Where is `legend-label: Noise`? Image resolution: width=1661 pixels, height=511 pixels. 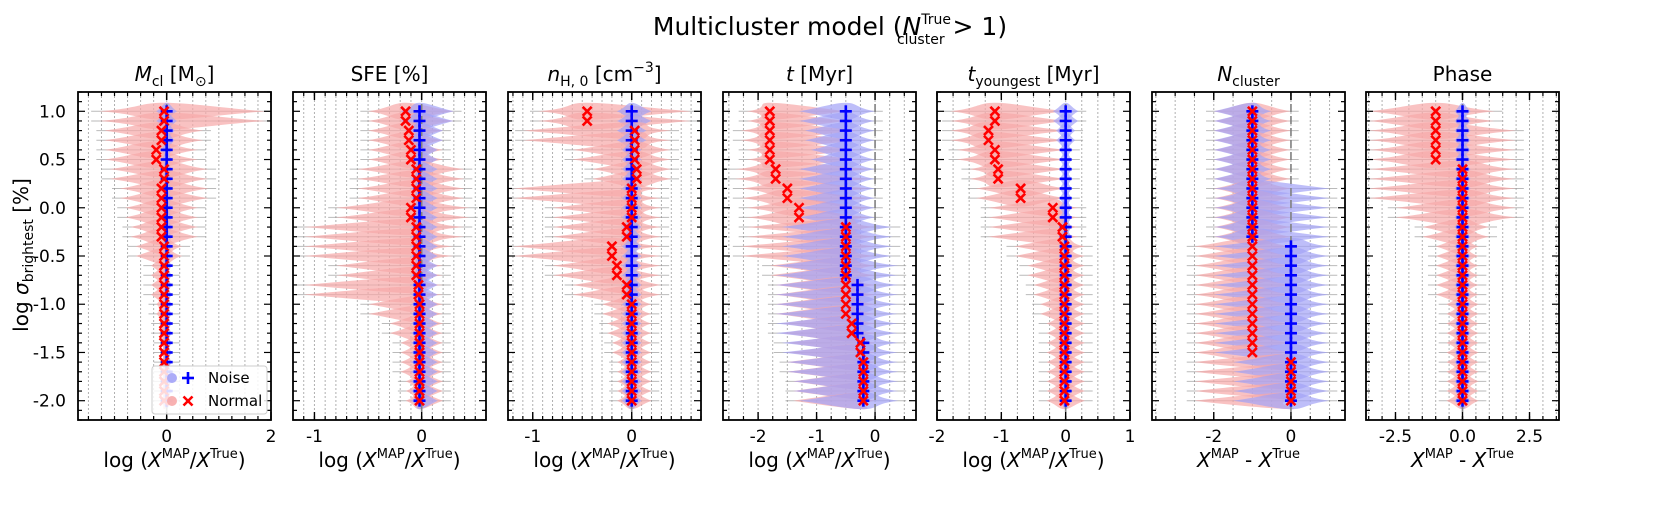
legend-label: Noise is located at coordinates (229, 378).